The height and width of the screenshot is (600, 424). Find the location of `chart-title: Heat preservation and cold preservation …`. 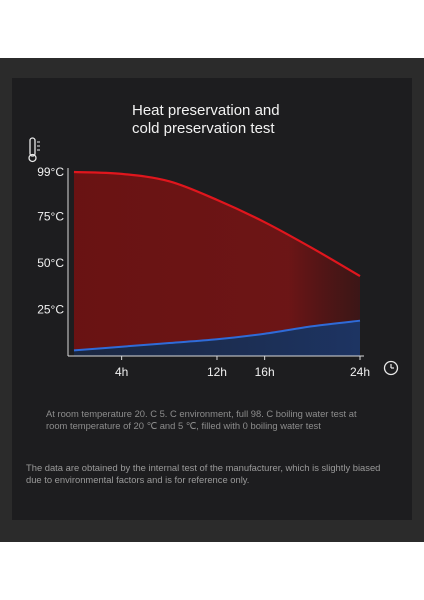

chart-title: Heat preservation and cold preservation … is located at coordinates (212, 120).